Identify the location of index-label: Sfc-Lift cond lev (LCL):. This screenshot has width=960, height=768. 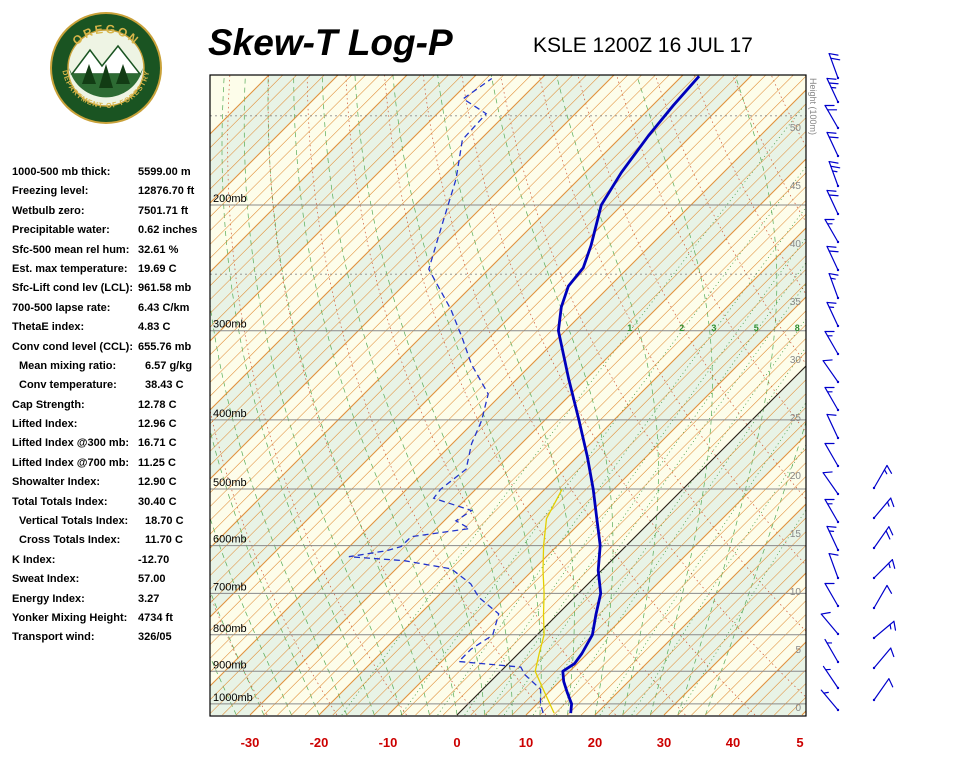
(72, 288).